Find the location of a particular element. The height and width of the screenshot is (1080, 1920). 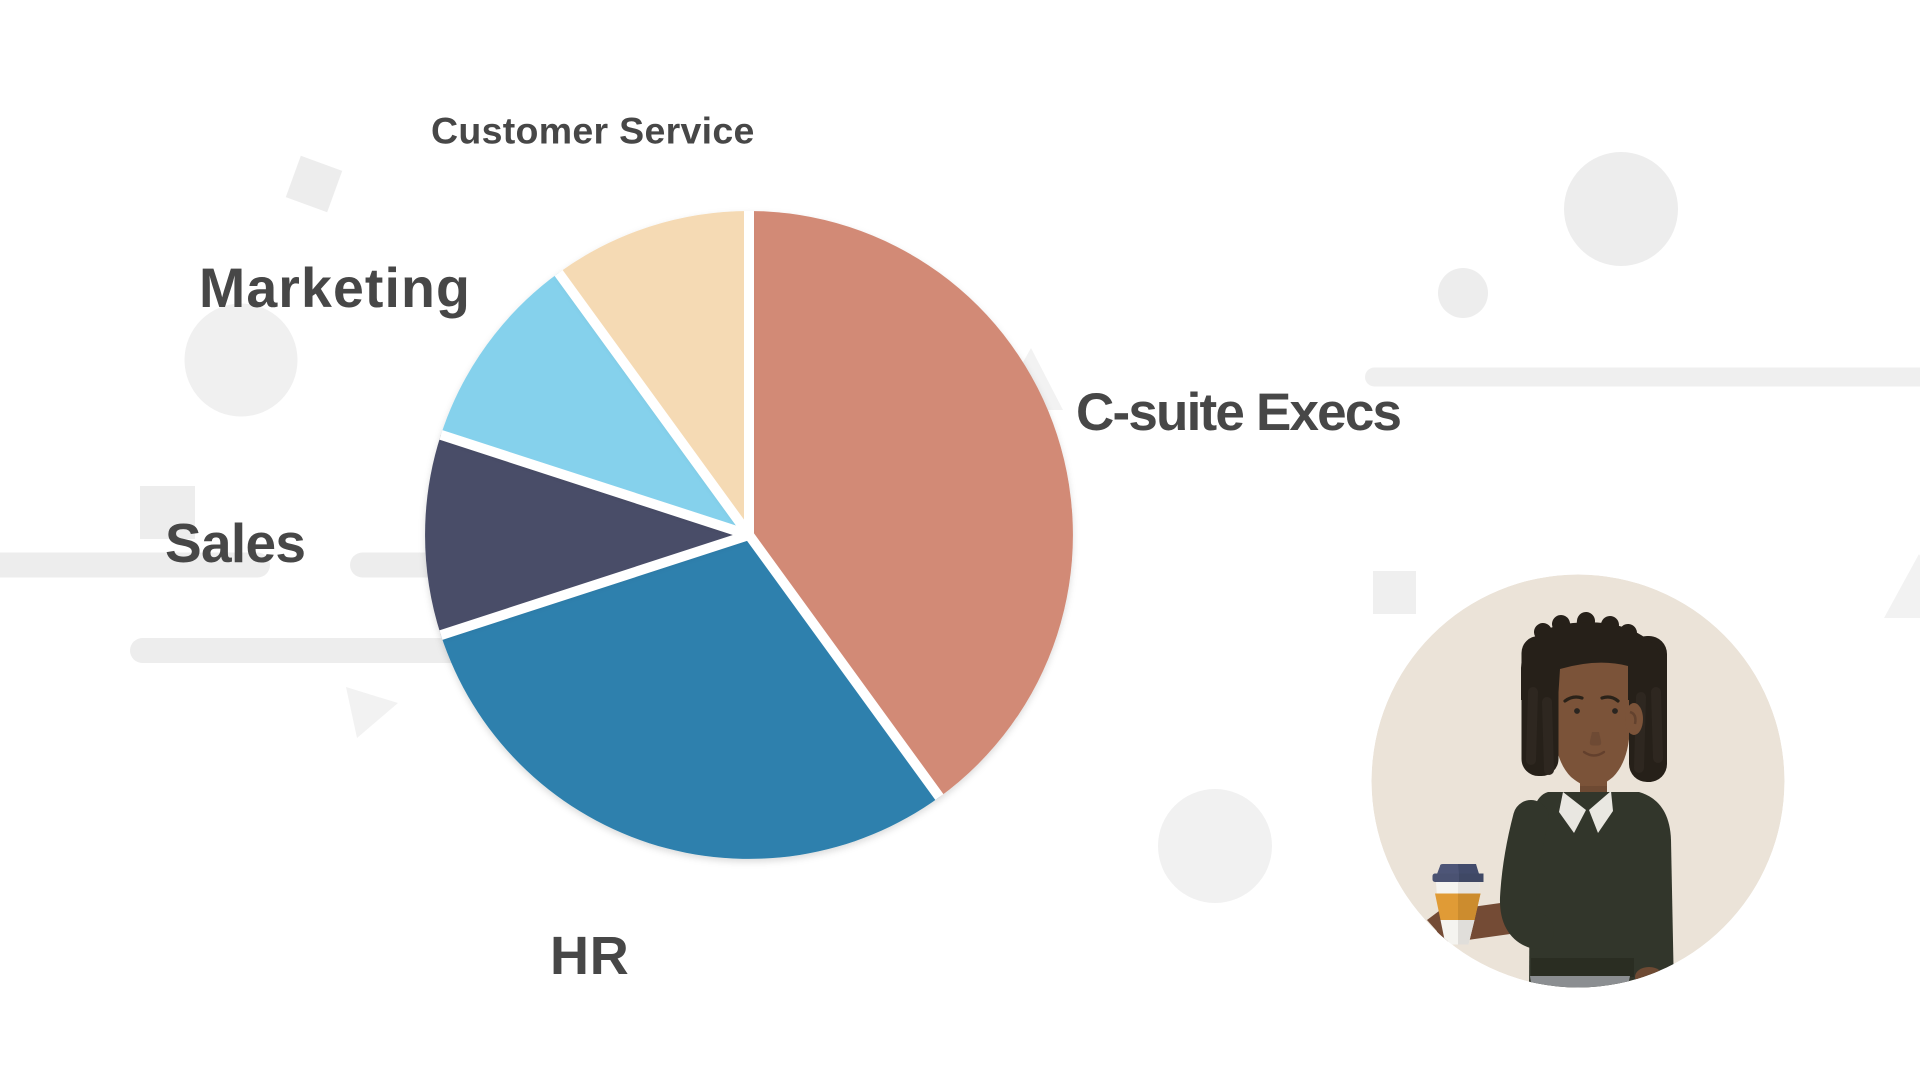

svg-text: C-suite Execs is located at coordinates (1238, 412).